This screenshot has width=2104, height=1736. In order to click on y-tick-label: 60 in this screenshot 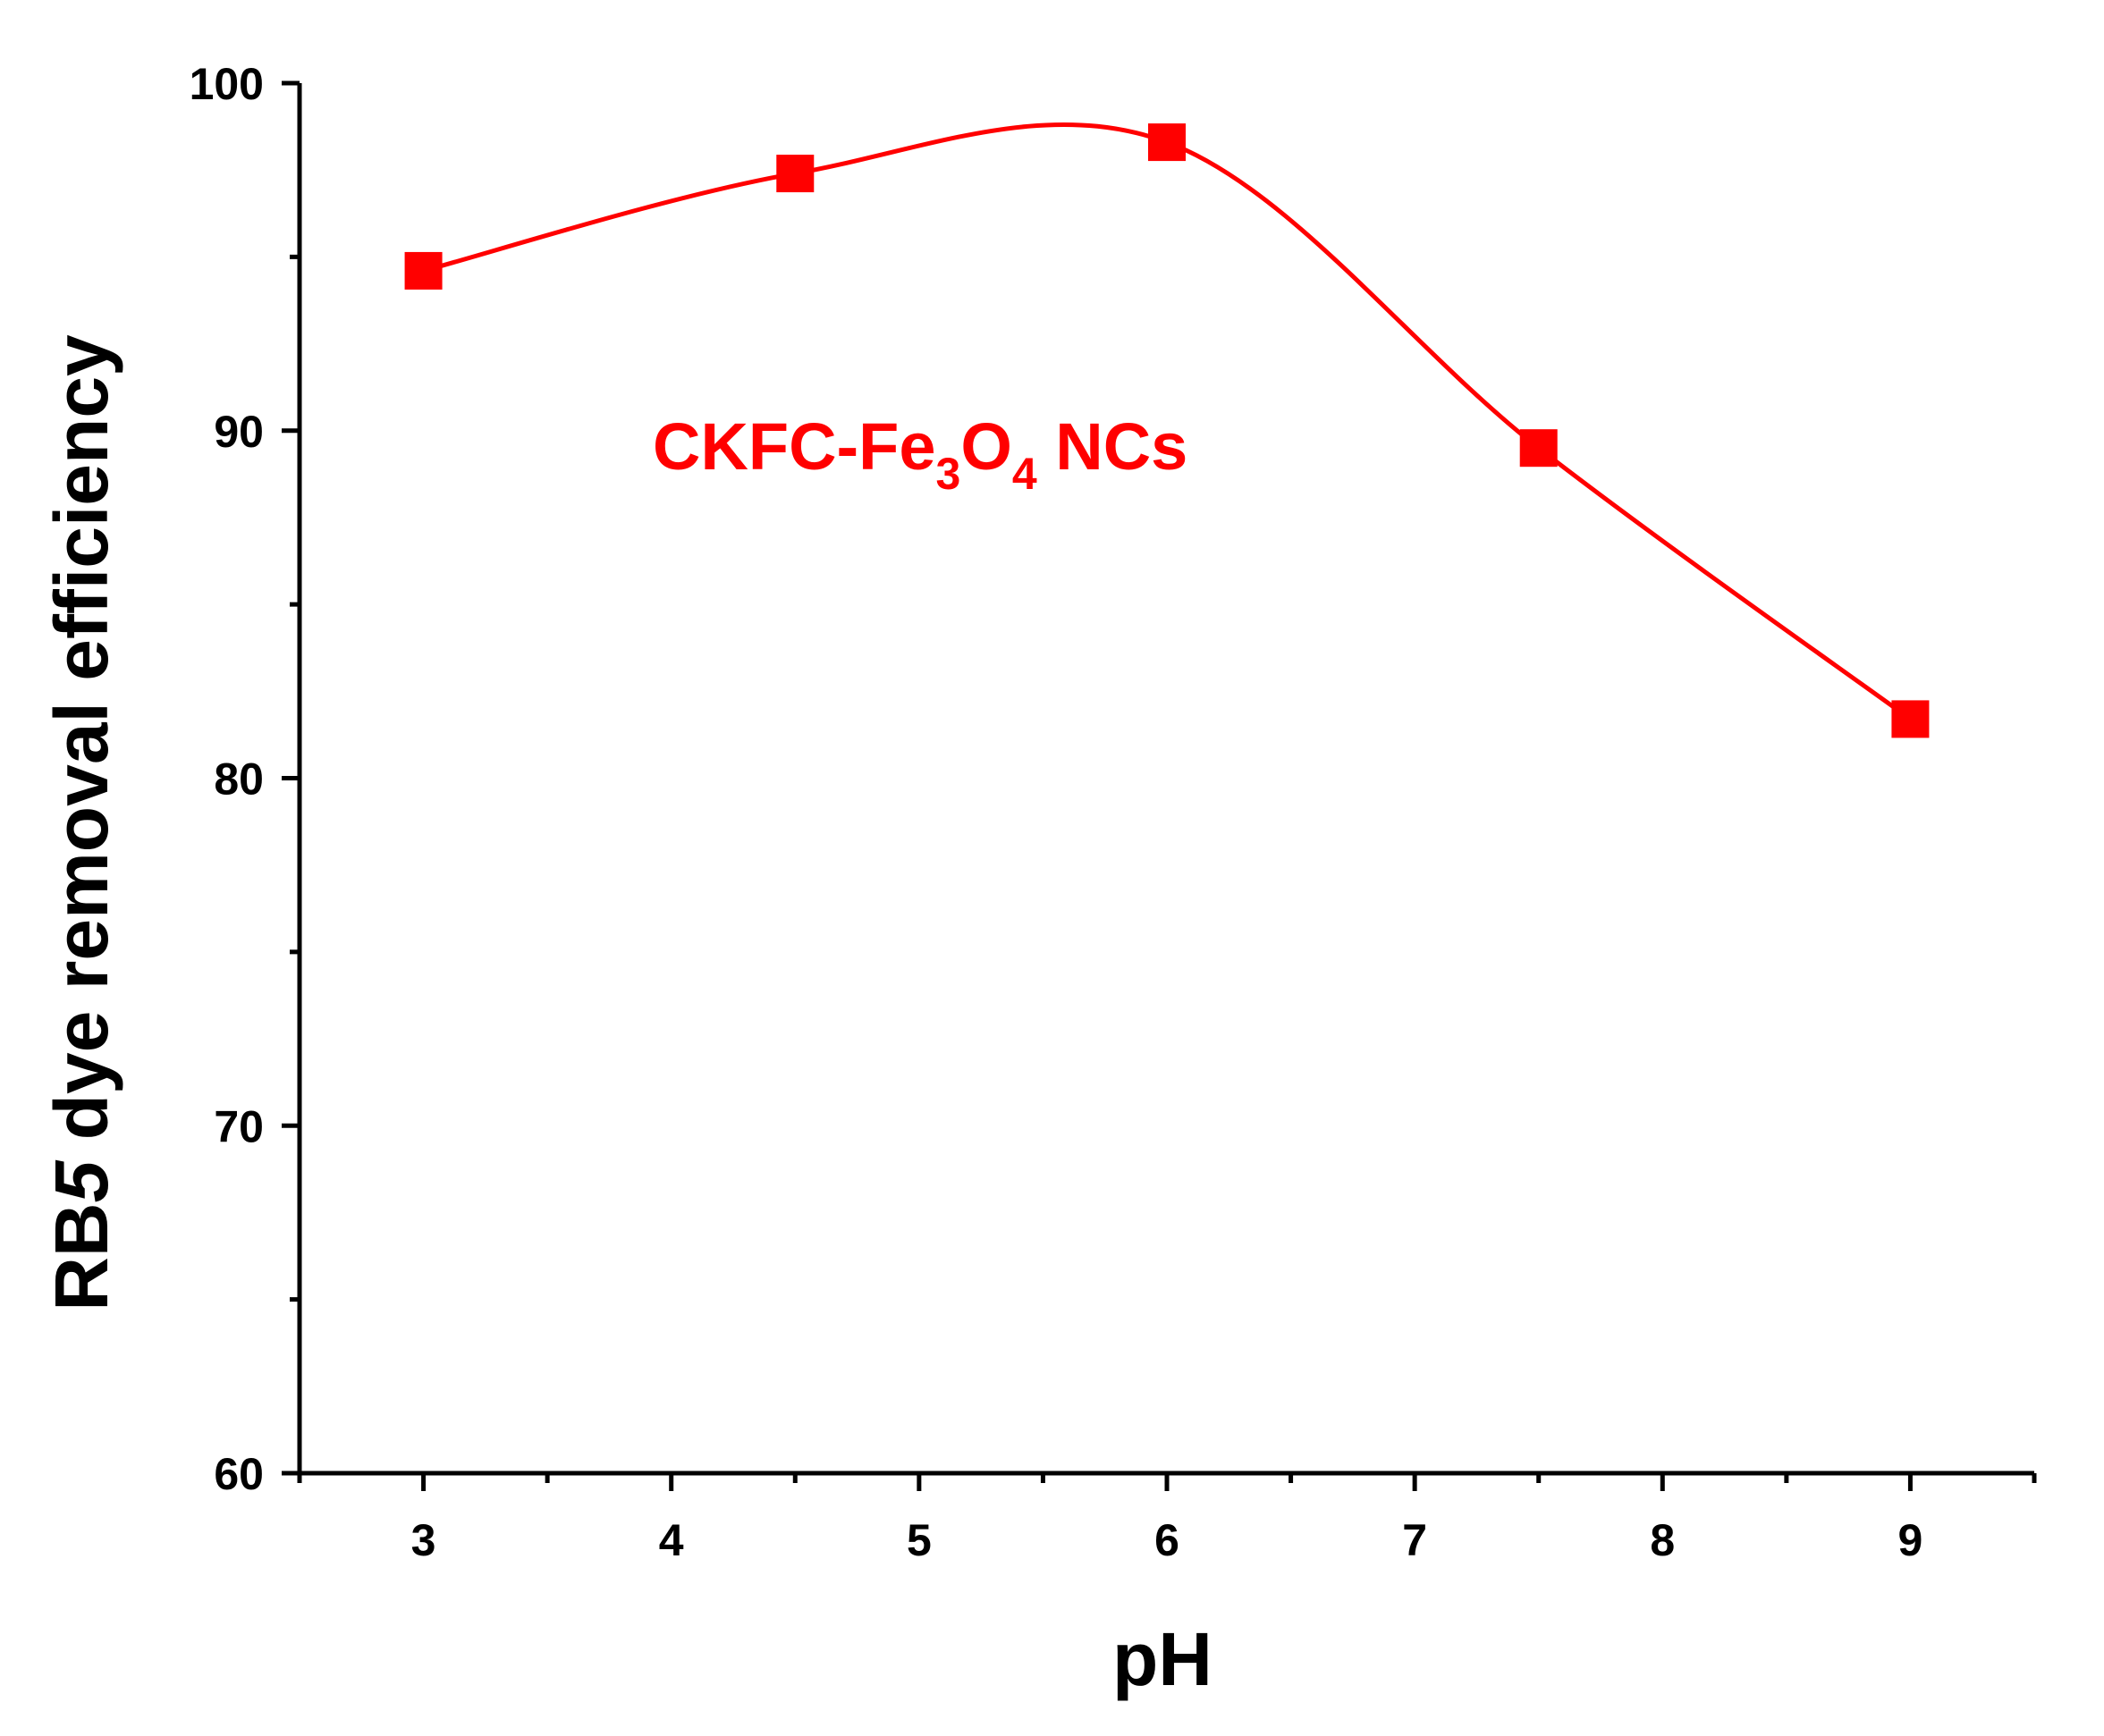, I will do `click(239, 1474)`.